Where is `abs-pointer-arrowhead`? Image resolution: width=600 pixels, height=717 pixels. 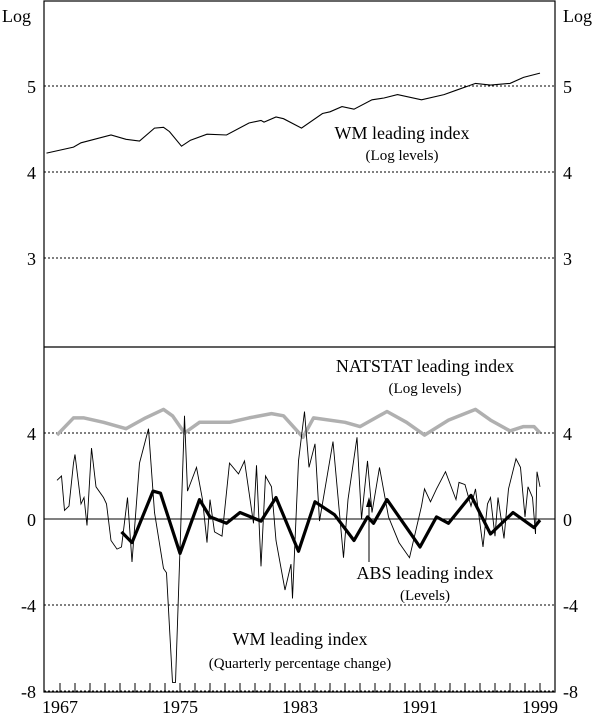
abs-pointer-arrowhead is located at coordinates (369, 502).